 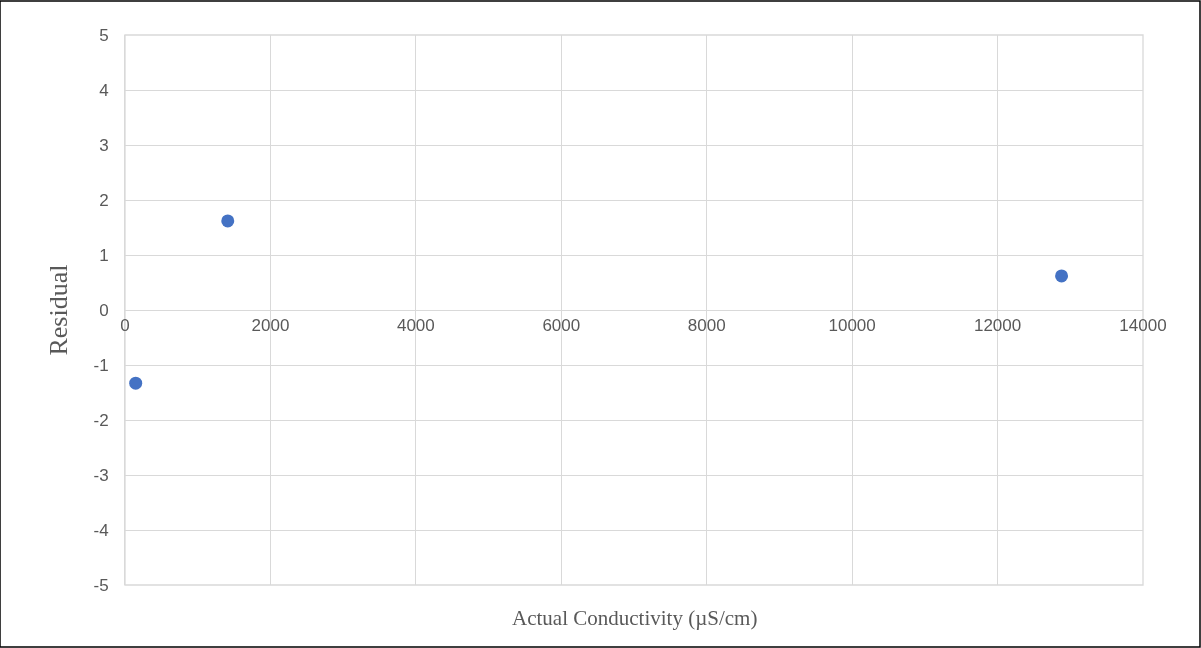 What do you see at coordinates (706, 326) in the screenshot?
I see `x-tick-label: 8000` at bounding box center [706, 326].